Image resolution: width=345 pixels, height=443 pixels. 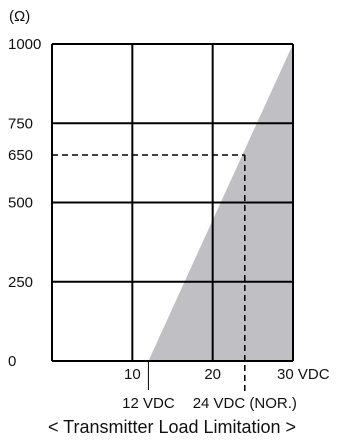 What do you see at coordinates (19, 16) in the screenshot?
I see `y-axis-unit-label: (Ω)` at bounding box center [19, 16].